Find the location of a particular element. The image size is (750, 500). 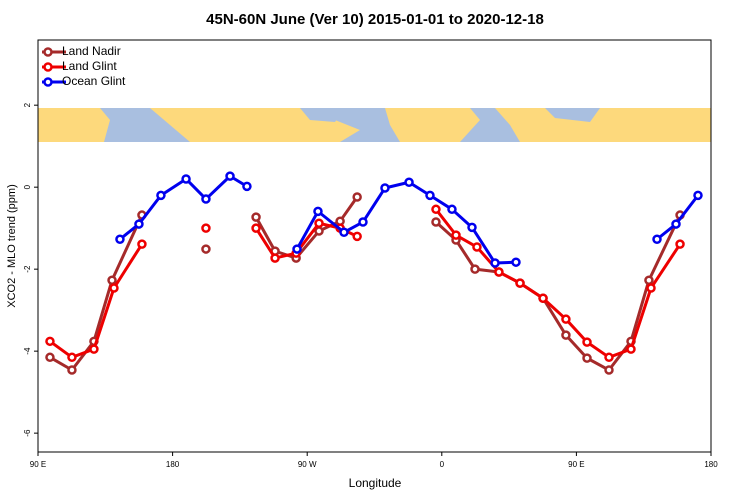

y-axis-label: XCO2 - MLO trend (ppm) is located at coordinates (12, 245).